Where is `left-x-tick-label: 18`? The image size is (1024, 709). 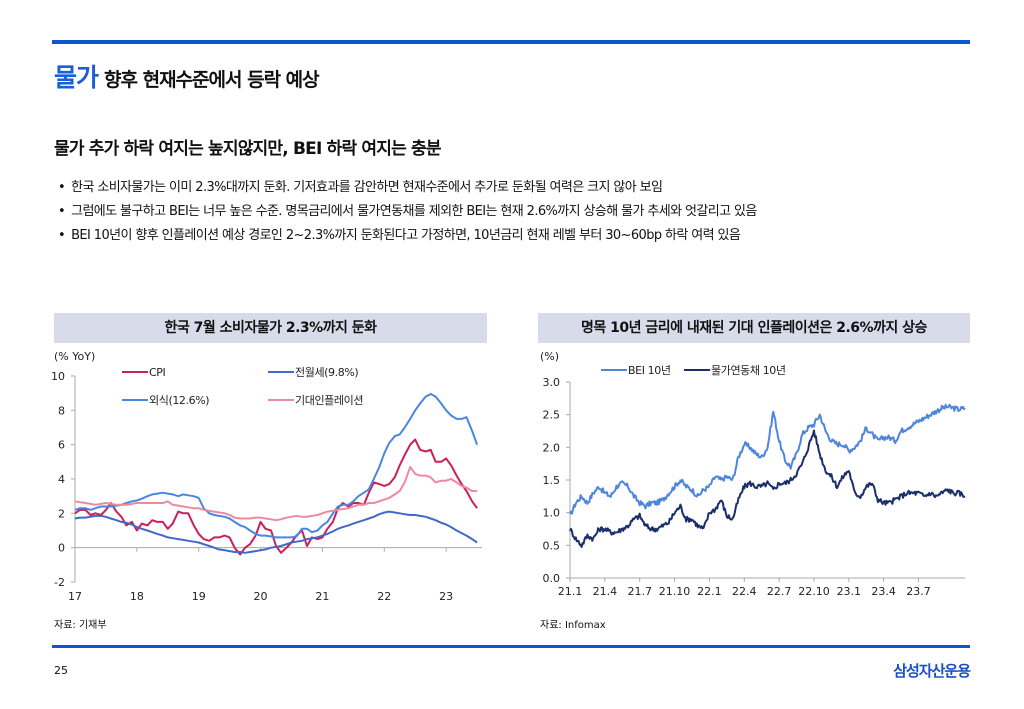
left-x-tick-label: 18 is located at coordinates (137, 596).